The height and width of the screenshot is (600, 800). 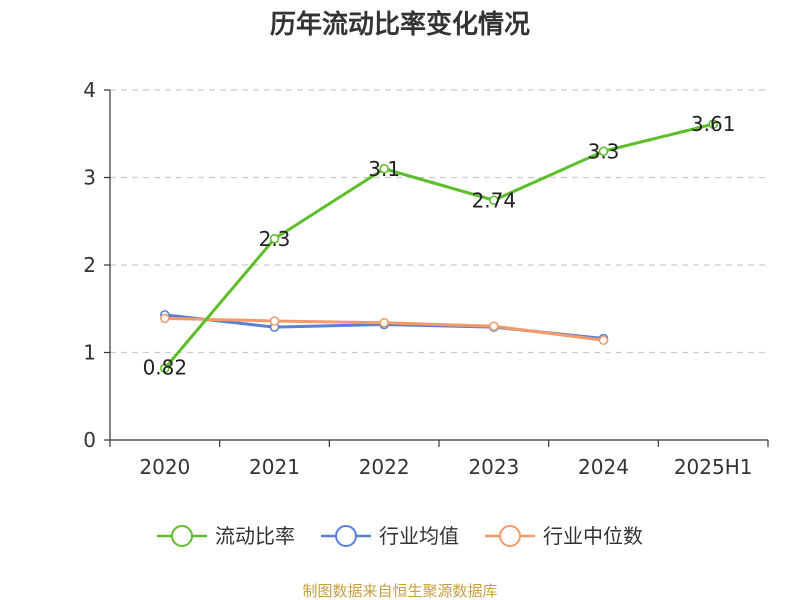 I want to click on data-label: 3.61, so click(x=713, y=124).